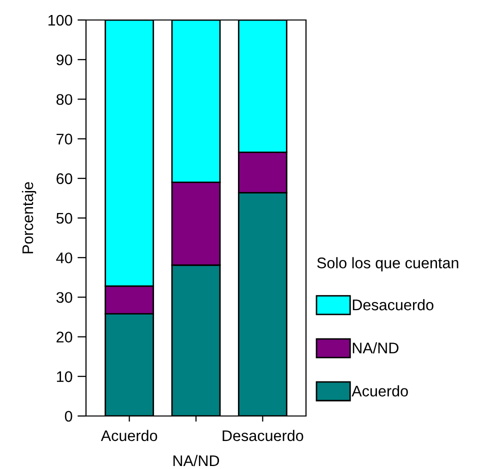  Describe the element at coordinates (64, 337) in the screenshot. I see `y-tick-label: 20` at that location.